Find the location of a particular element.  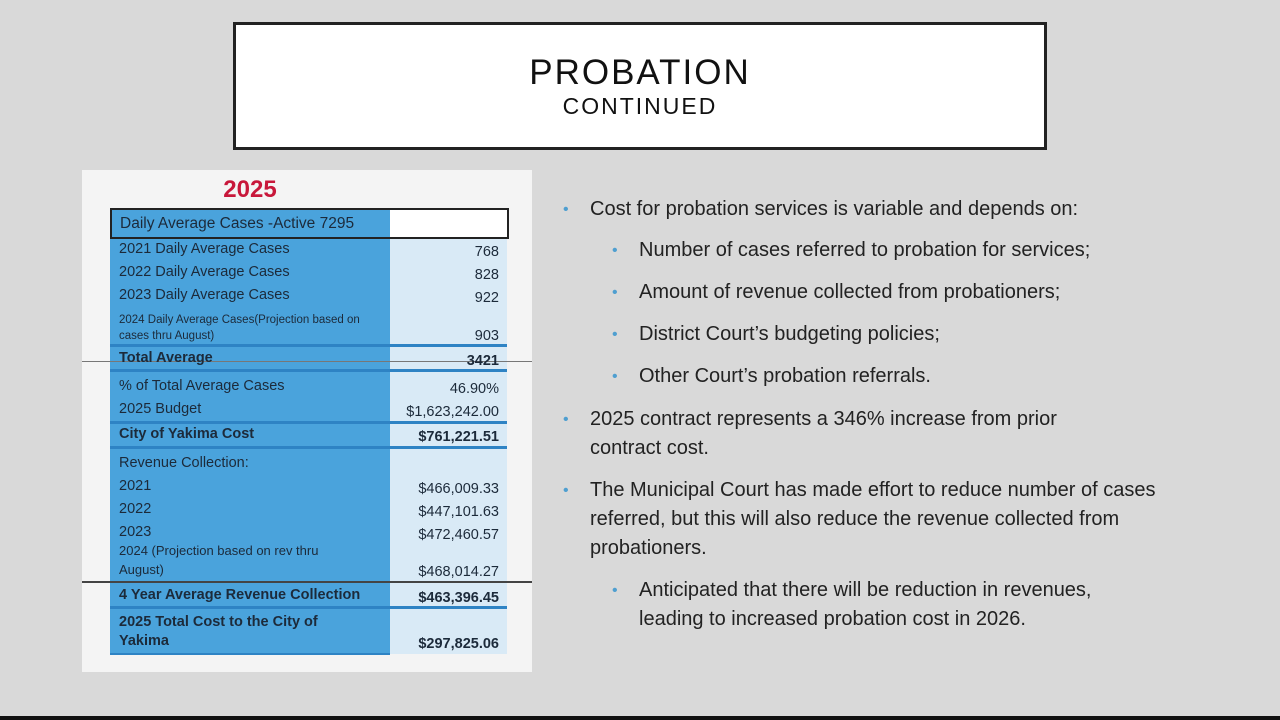

row-label: 2022 is located at coordinates (135, 509).